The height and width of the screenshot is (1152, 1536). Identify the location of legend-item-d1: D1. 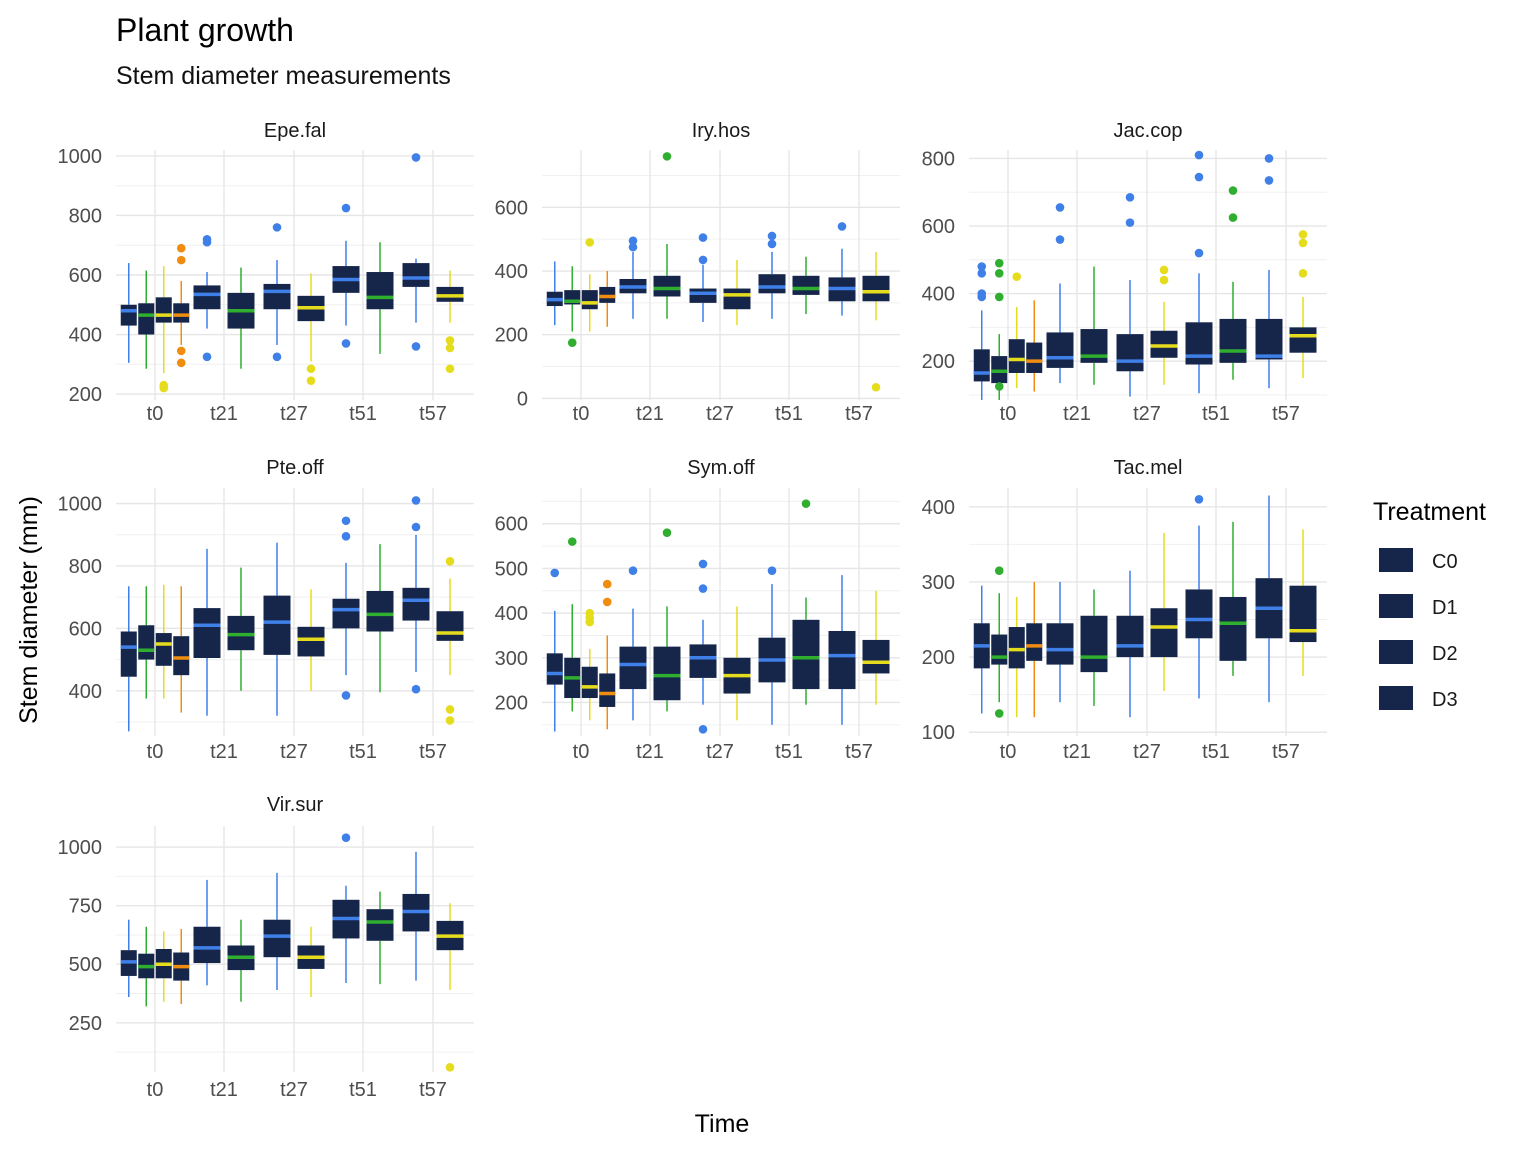
(1418, 606).